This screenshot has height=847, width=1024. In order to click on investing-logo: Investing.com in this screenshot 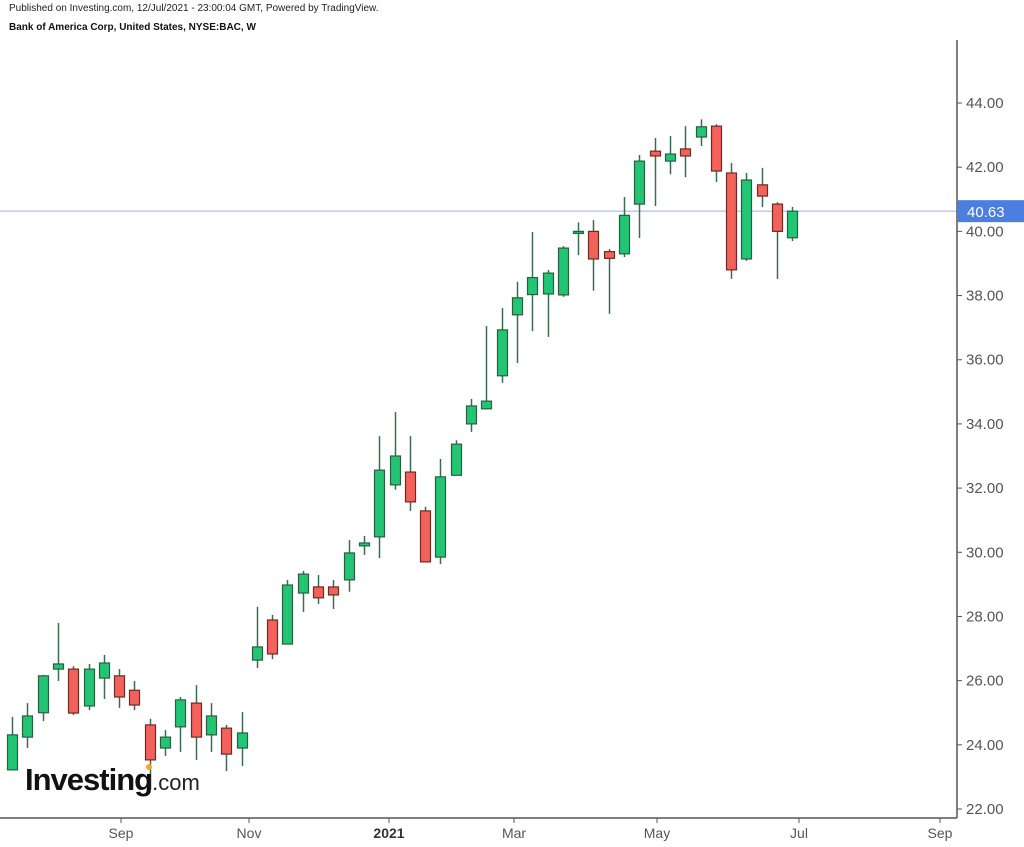, I will do `click(112, 780)`.